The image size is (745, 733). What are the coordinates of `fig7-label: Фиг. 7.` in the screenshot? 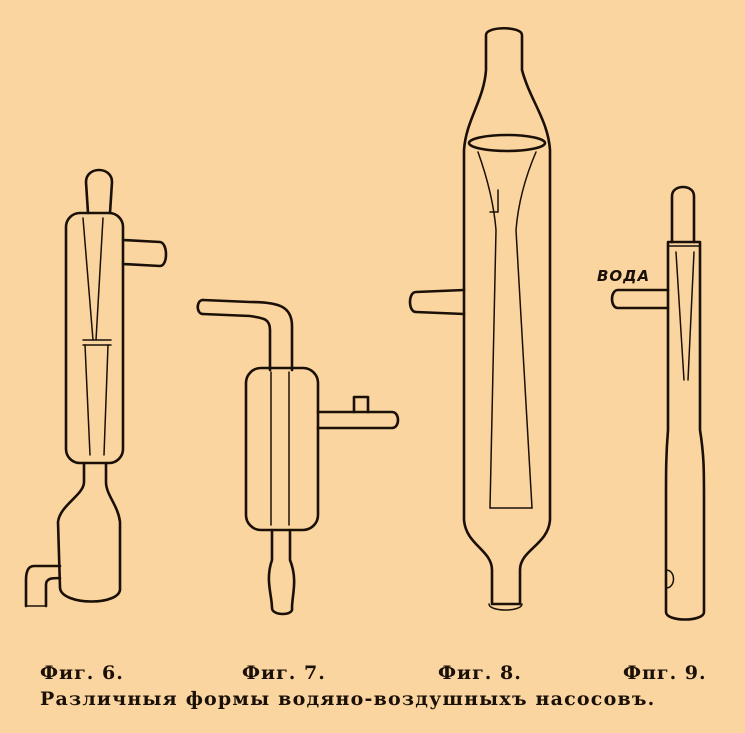 It's located at (284, 673).